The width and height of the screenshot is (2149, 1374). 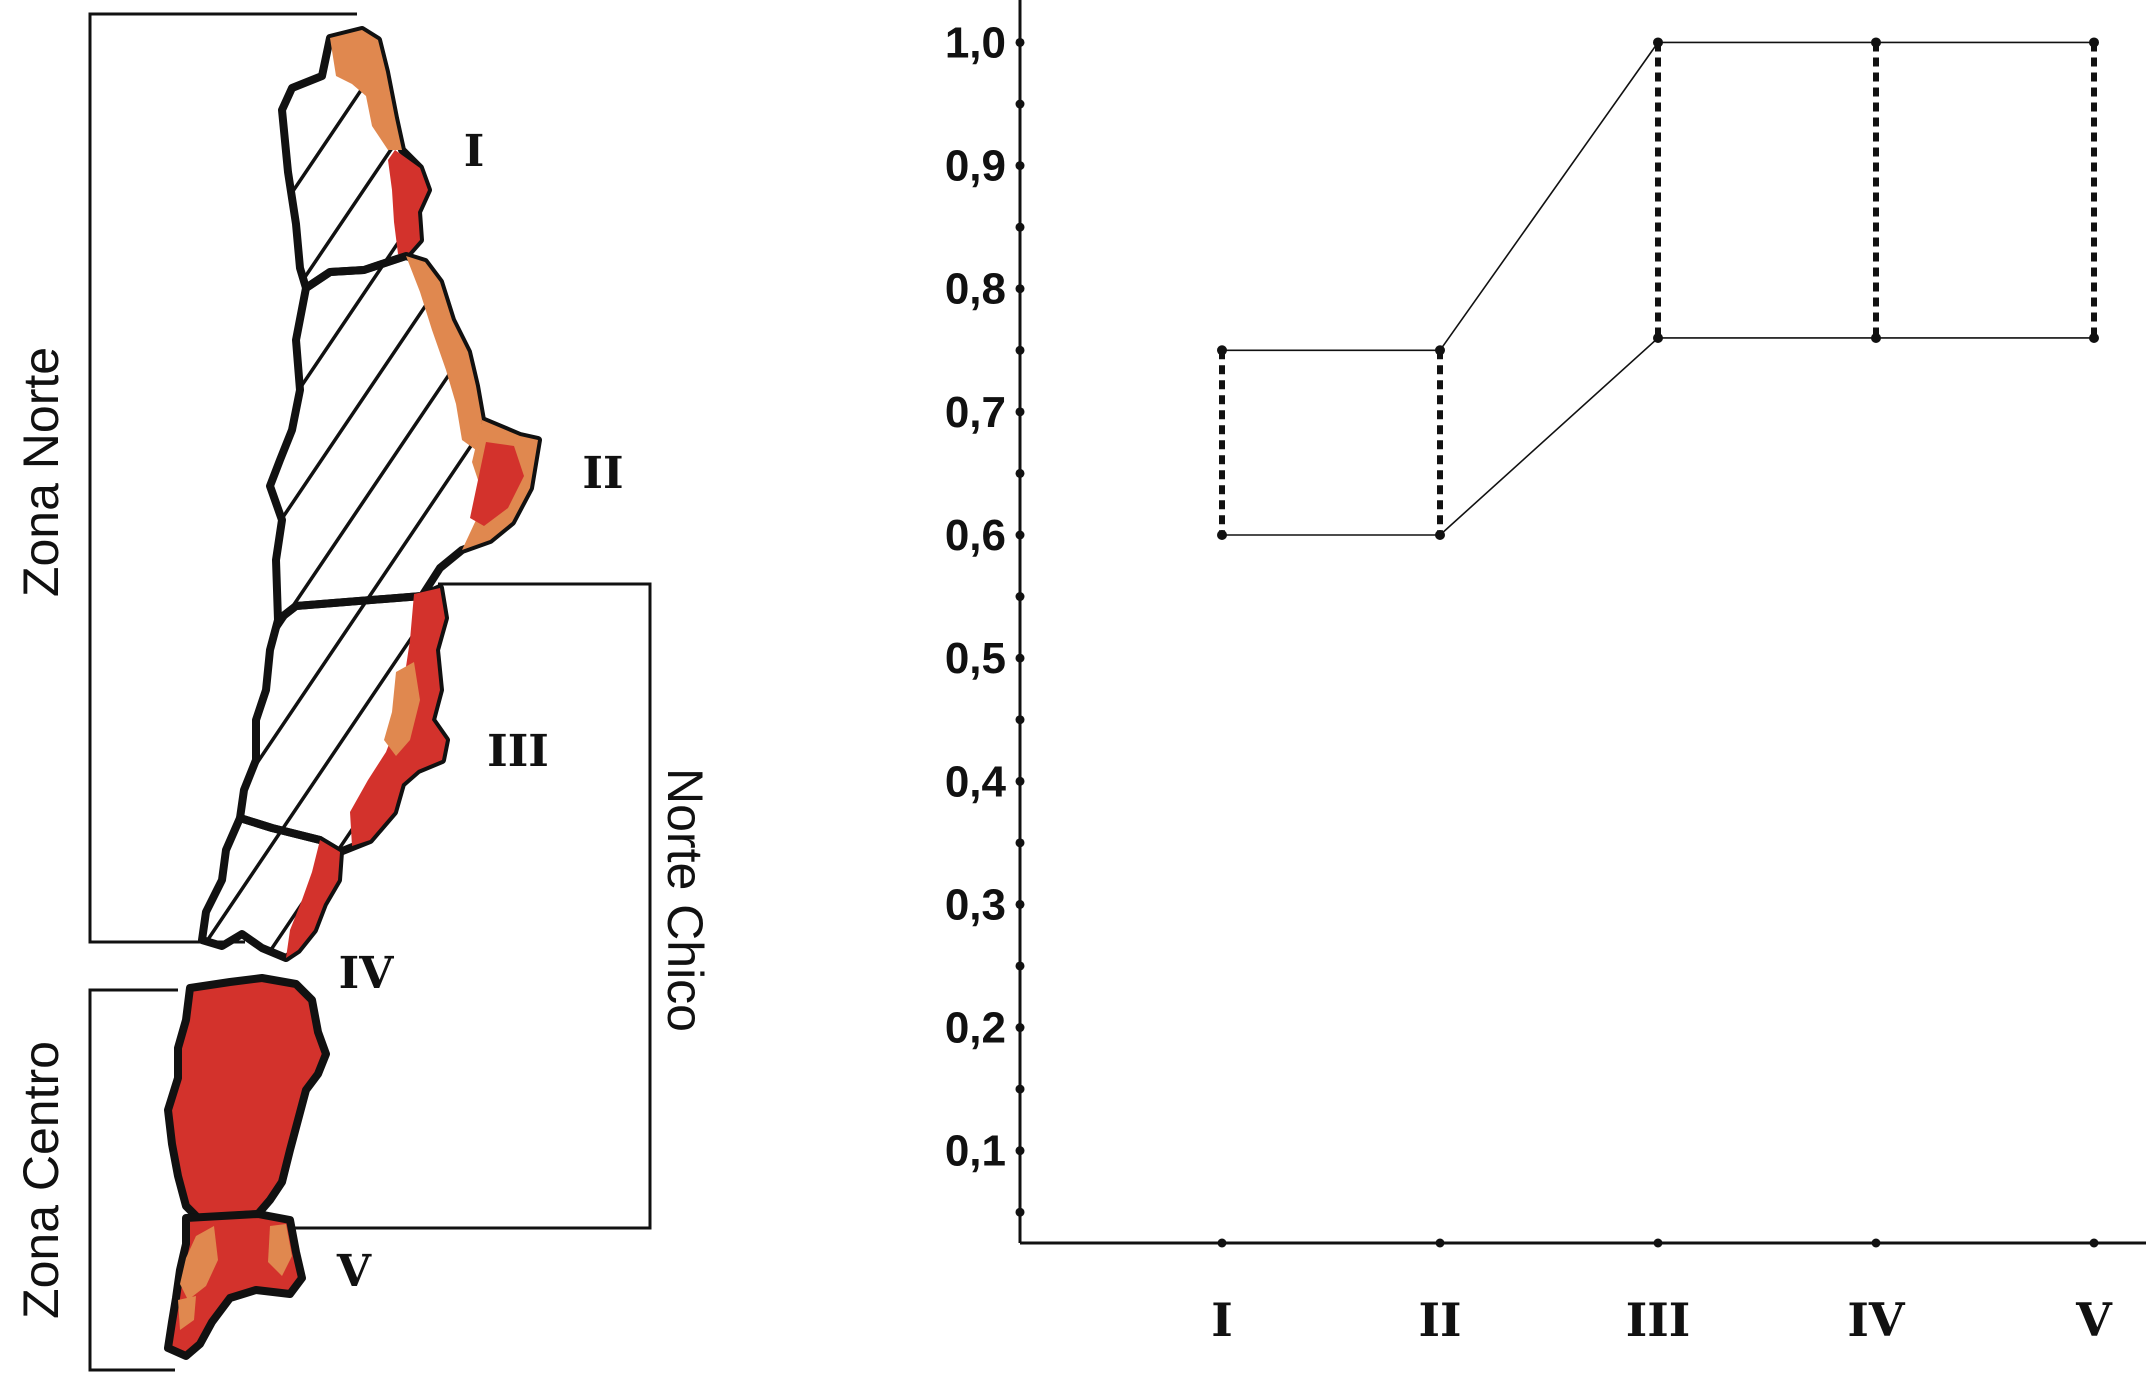 I want to click on region-label-v: V, so click(x=354, y=1271).